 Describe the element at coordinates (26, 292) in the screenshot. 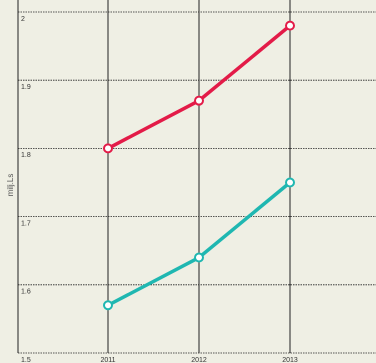

I see `y-tick-label: 1.6` at that location.